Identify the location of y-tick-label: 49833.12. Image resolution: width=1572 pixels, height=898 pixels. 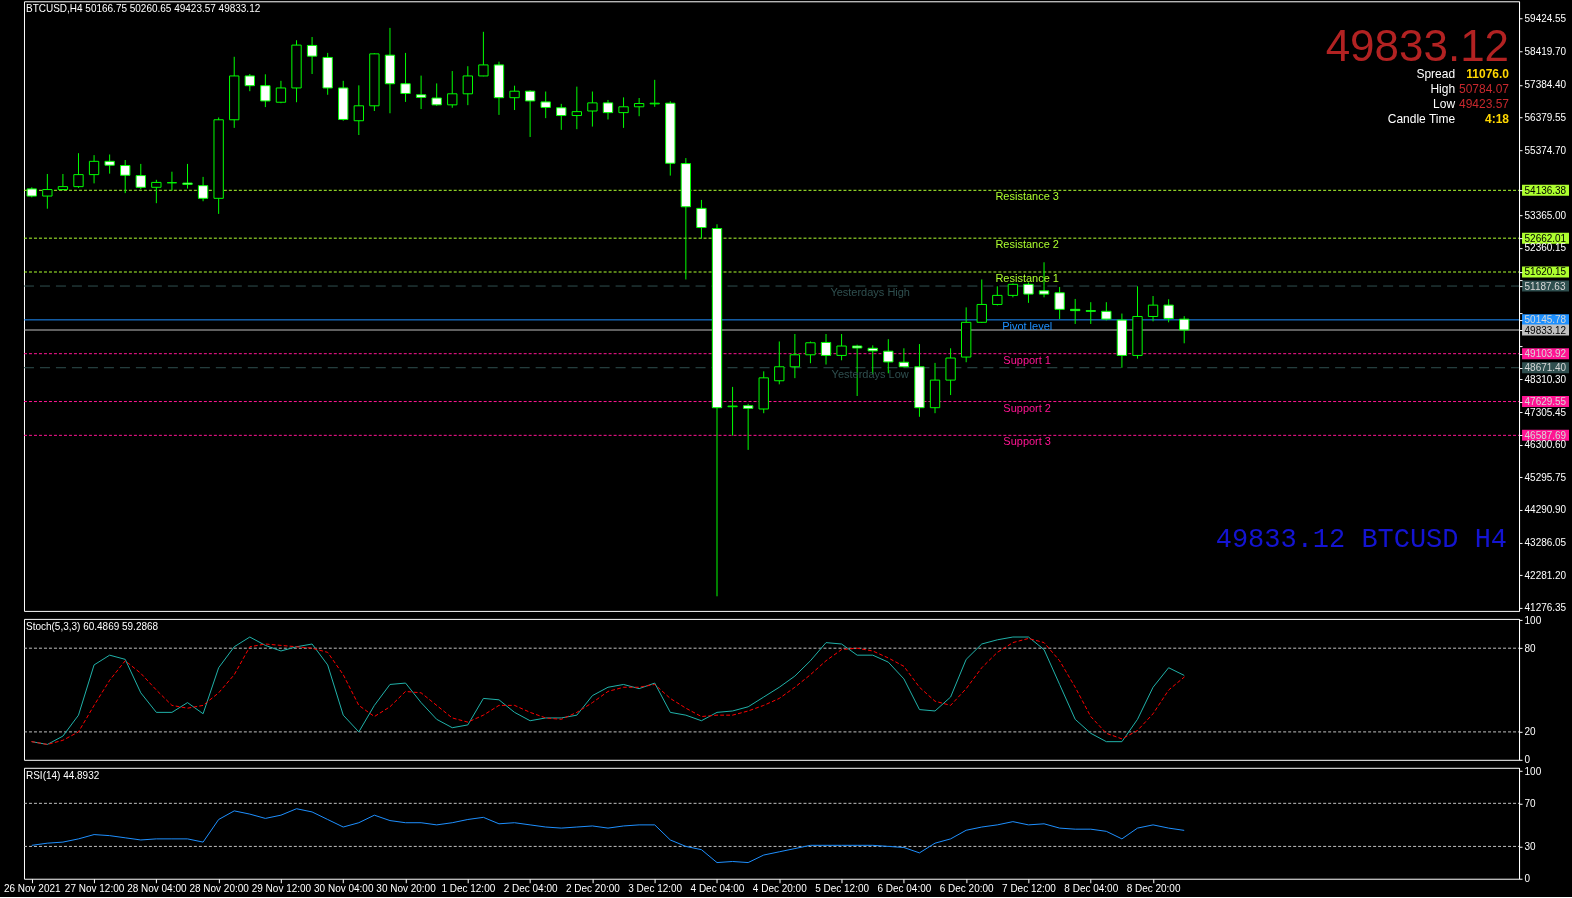
(1545, 330).